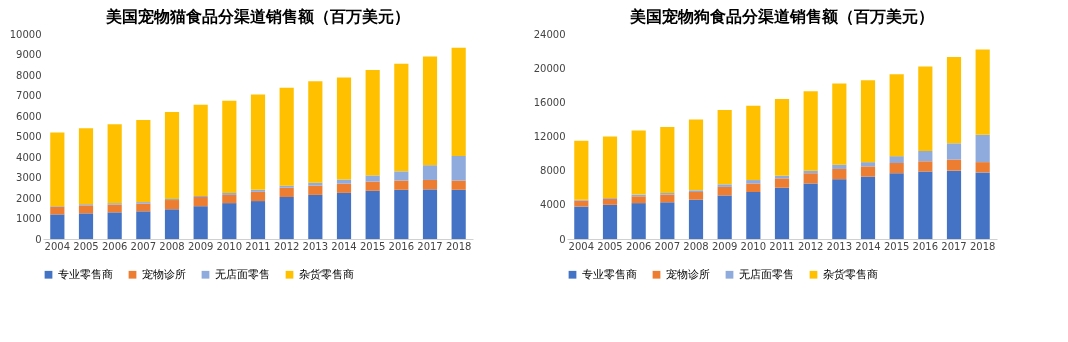 The width and height of the screenshot is (1068, 342). I want to click on y-tick-label: 20000, so click(549, 68).